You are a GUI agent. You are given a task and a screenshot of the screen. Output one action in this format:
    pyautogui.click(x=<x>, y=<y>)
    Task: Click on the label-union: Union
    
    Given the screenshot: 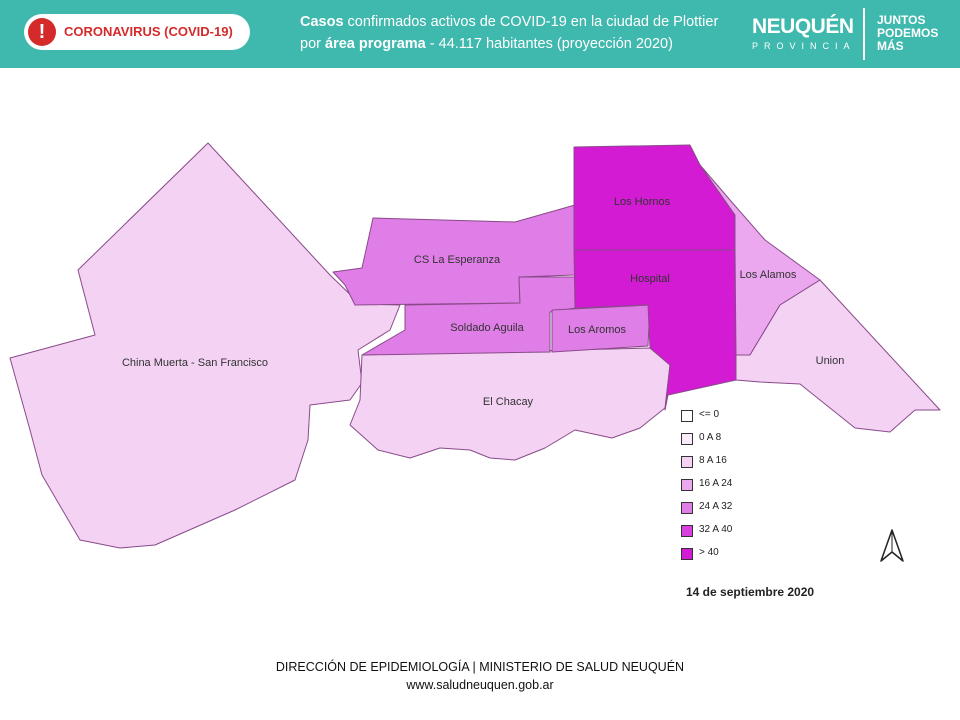 What is the action you would take?
    pyautogui.click(x=830, y=361)
    